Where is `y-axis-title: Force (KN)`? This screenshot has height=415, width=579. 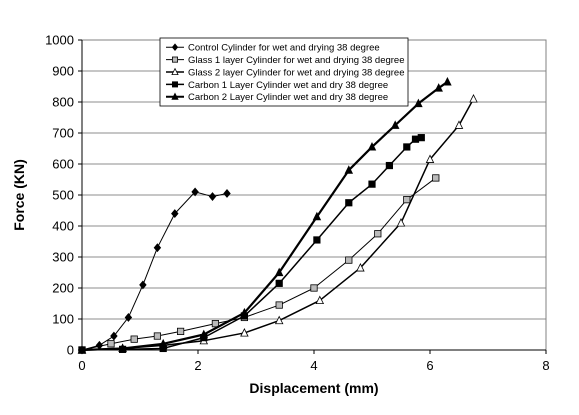 y-axis-title: Force (KN) is located at coordinates (19, 195).